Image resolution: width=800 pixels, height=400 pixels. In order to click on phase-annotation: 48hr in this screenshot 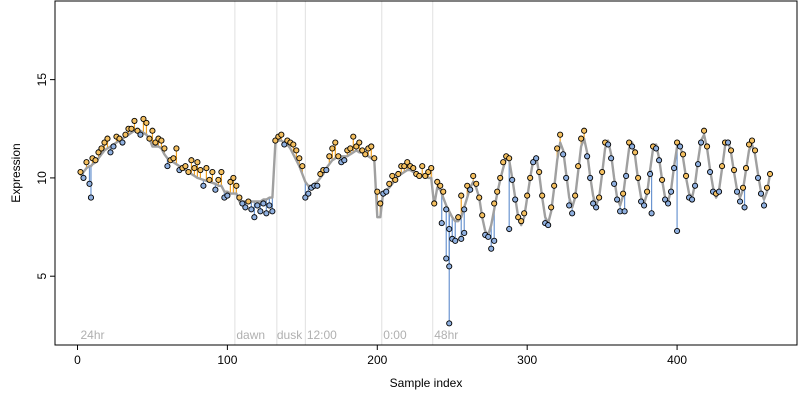, I will do `click(446, 335)`.